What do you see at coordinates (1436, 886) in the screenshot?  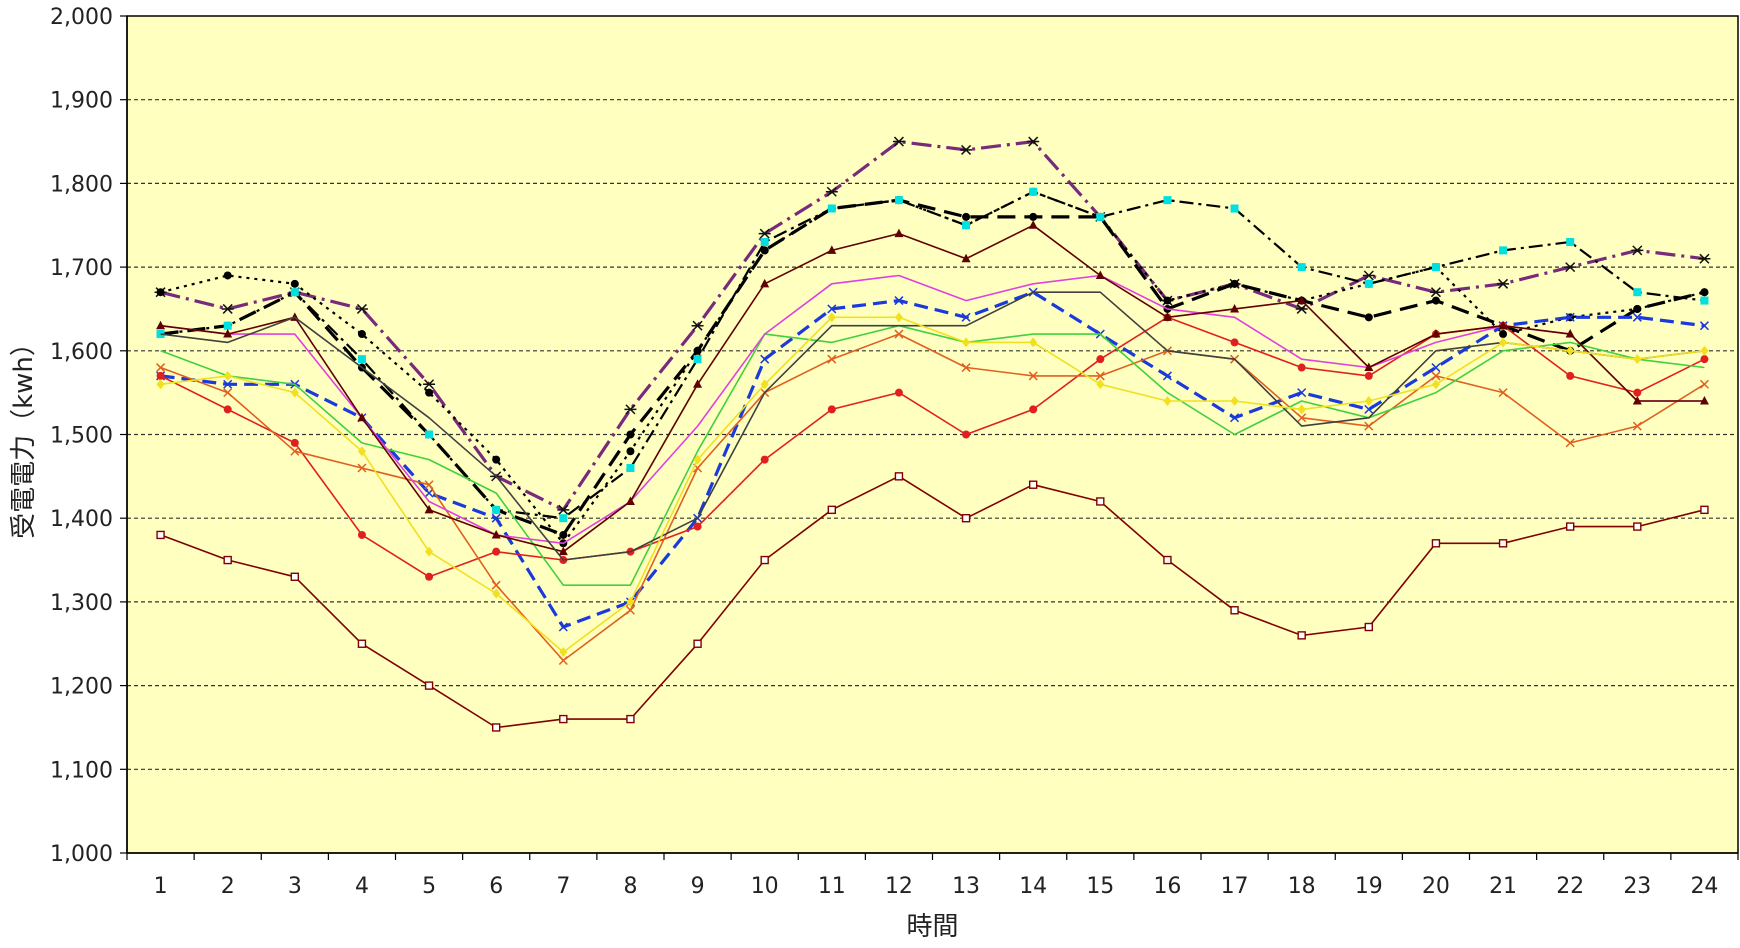 I see `x-tick-label: 20` at bounding box center [1436, 886].